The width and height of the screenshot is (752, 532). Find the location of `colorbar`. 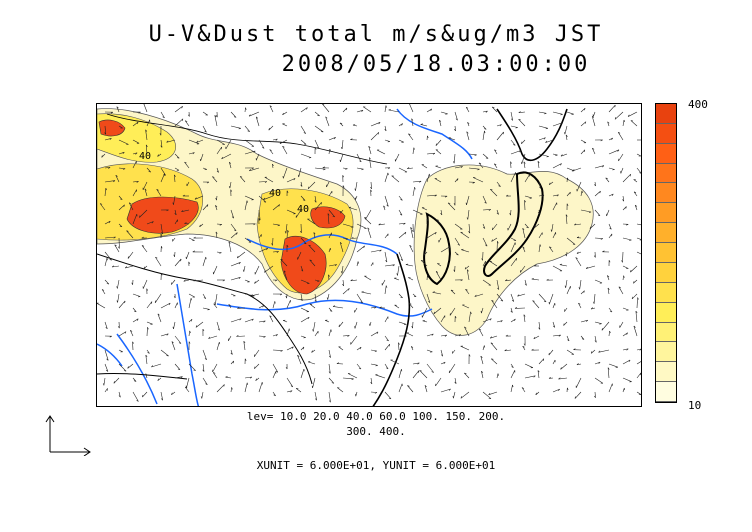

colorbar is located at coordinates (666, 253).